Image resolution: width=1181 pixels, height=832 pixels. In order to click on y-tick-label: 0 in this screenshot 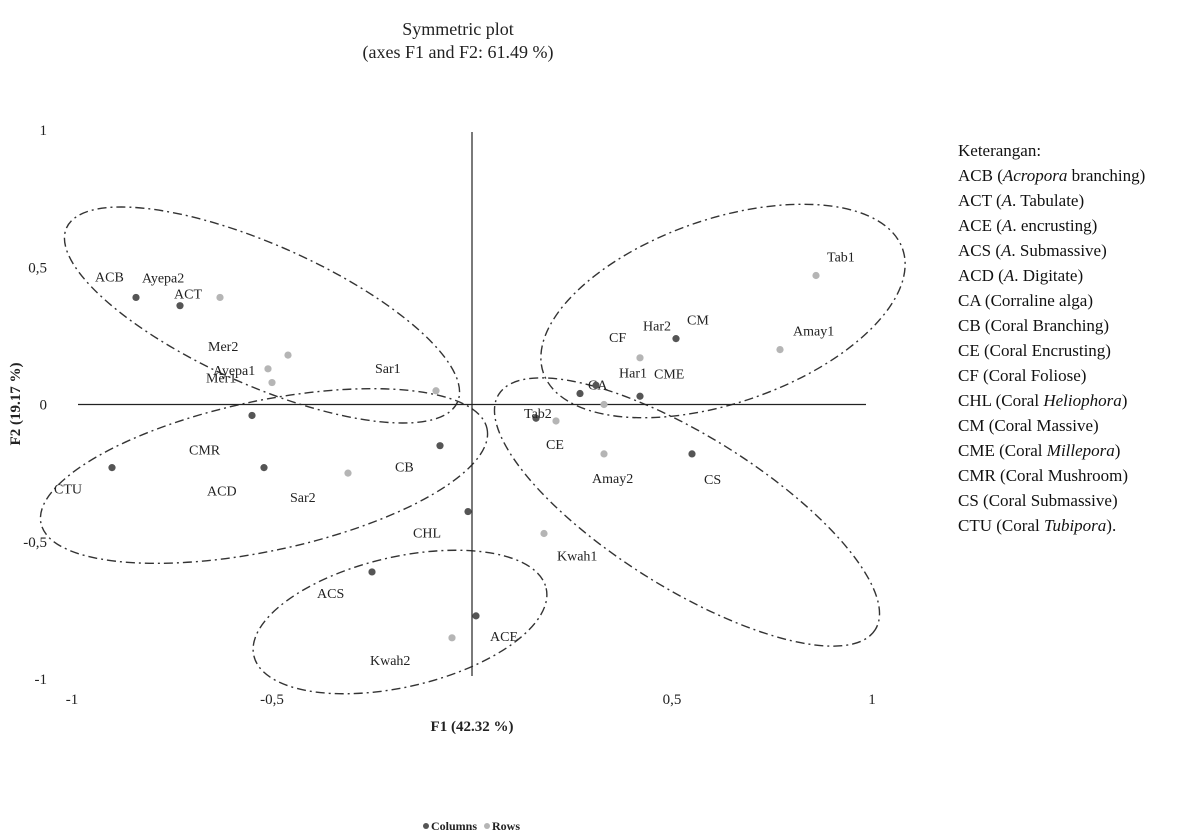, I will do `click(44, 406)`.